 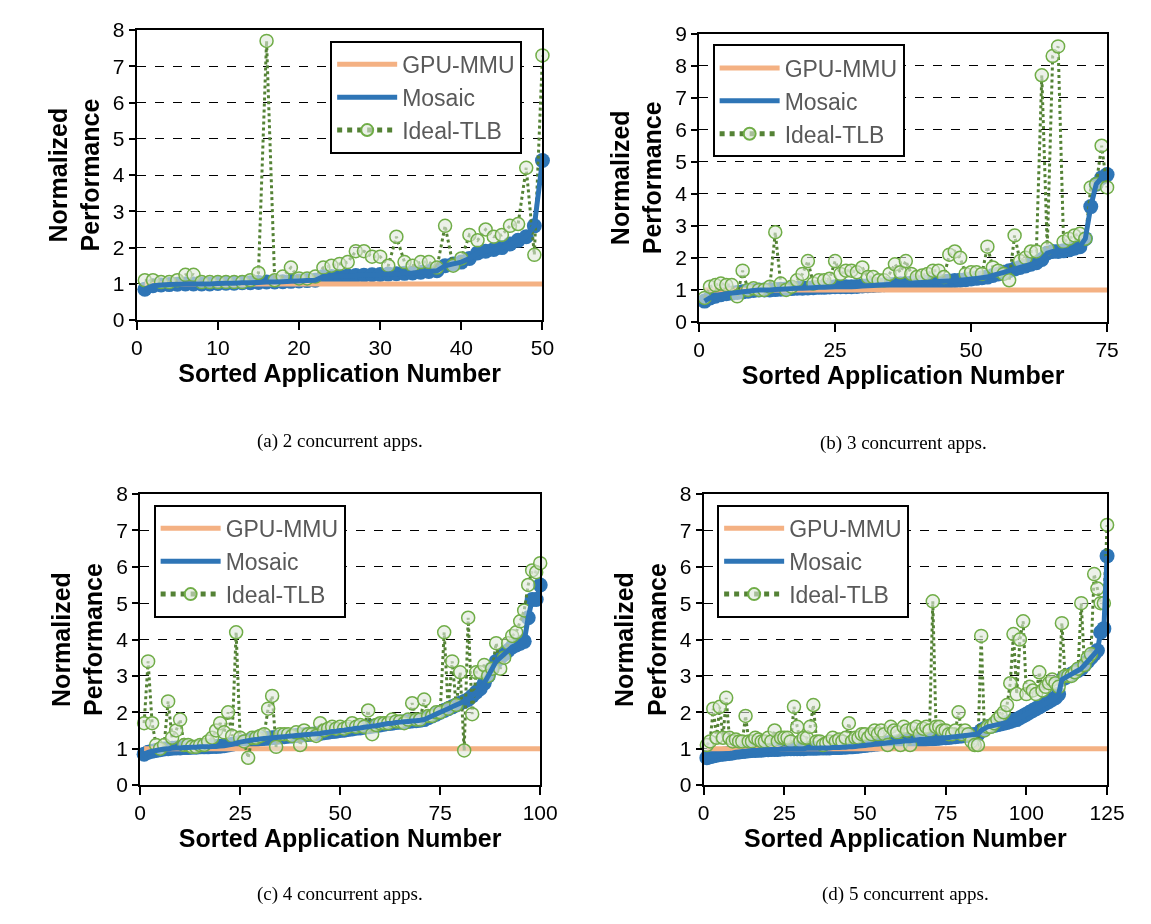 What do you see at coordinates (340, 441) in the screenshot?
I see `text: (a) 2 concurrent apps.` at bounding box center [340, 441].